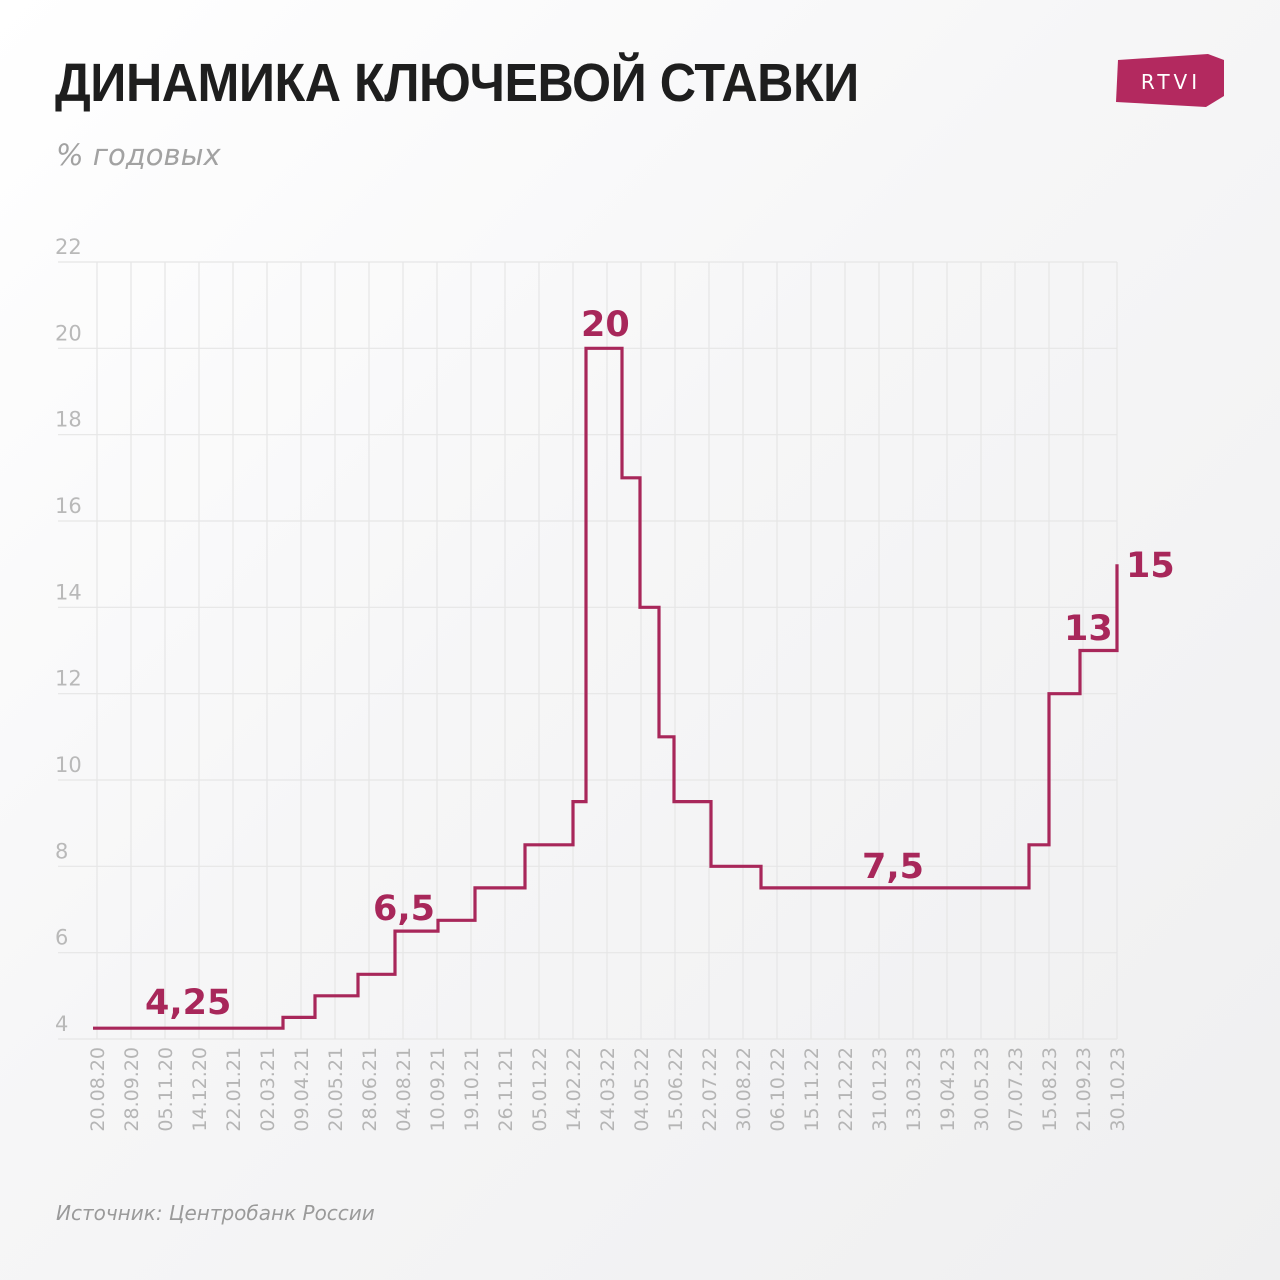  I want to click on rtvi-logo: RTVI, so click(1171, 80).